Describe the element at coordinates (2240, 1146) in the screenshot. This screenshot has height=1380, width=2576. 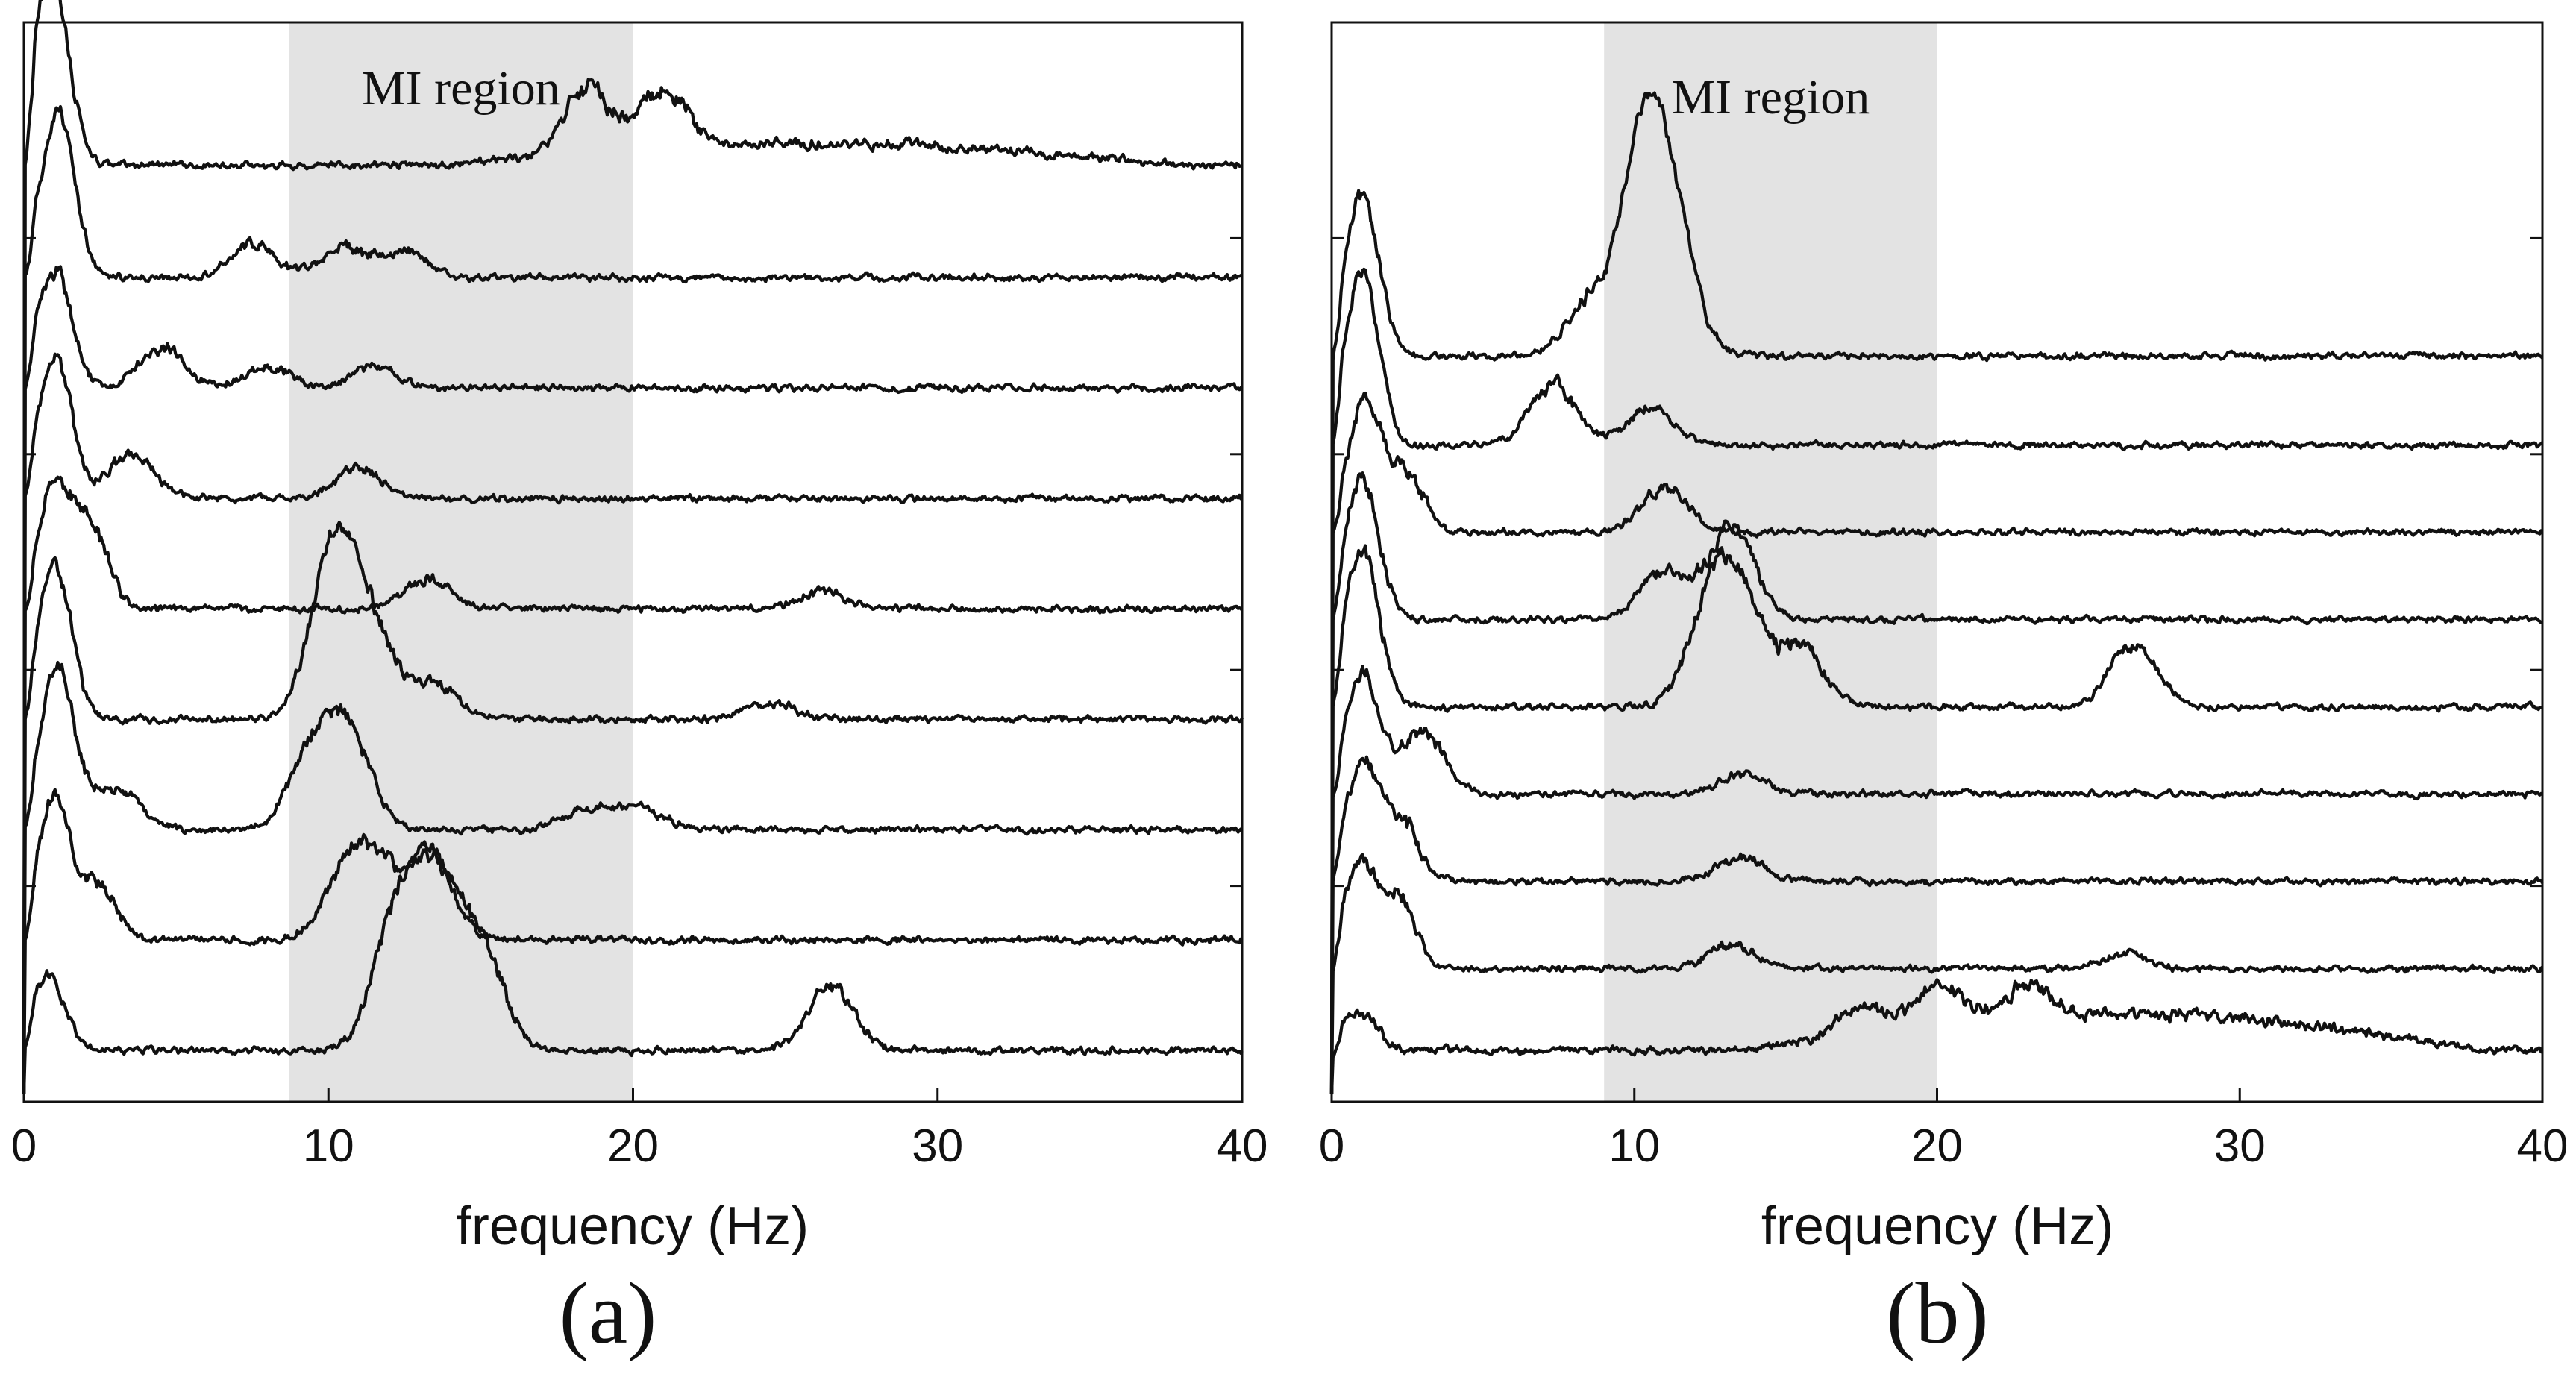
I see `panel-b-x-tick-label-30: 30` at that location.